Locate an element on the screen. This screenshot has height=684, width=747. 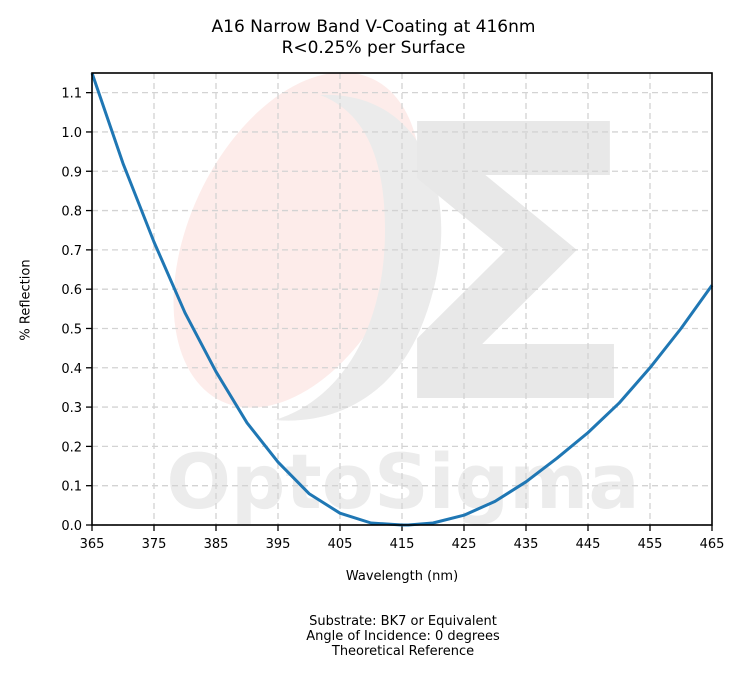
y-tick-label: 0.5 is located at coordinates (71, 329).